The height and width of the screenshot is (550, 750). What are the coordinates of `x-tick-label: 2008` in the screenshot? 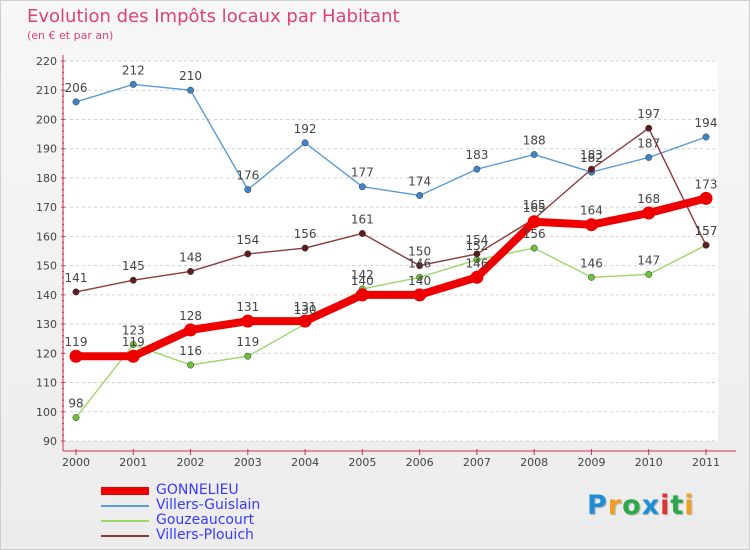 It's located at (534, 462).